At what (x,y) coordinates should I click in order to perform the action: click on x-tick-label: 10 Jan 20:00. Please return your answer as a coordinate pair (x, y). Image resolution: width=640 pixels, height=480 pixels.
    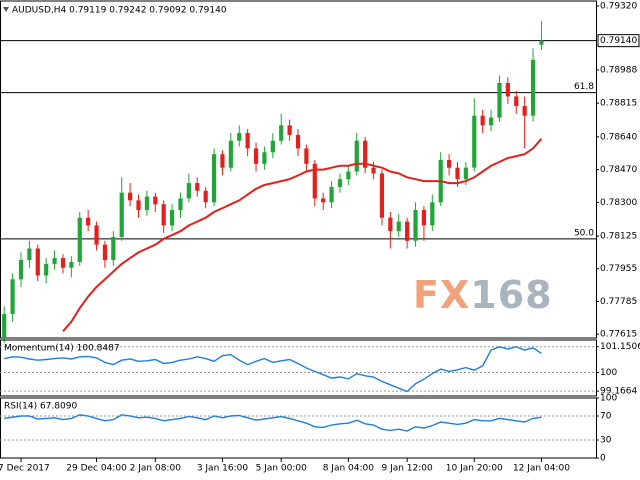
    Looking at the image, I should click on (474, 469).